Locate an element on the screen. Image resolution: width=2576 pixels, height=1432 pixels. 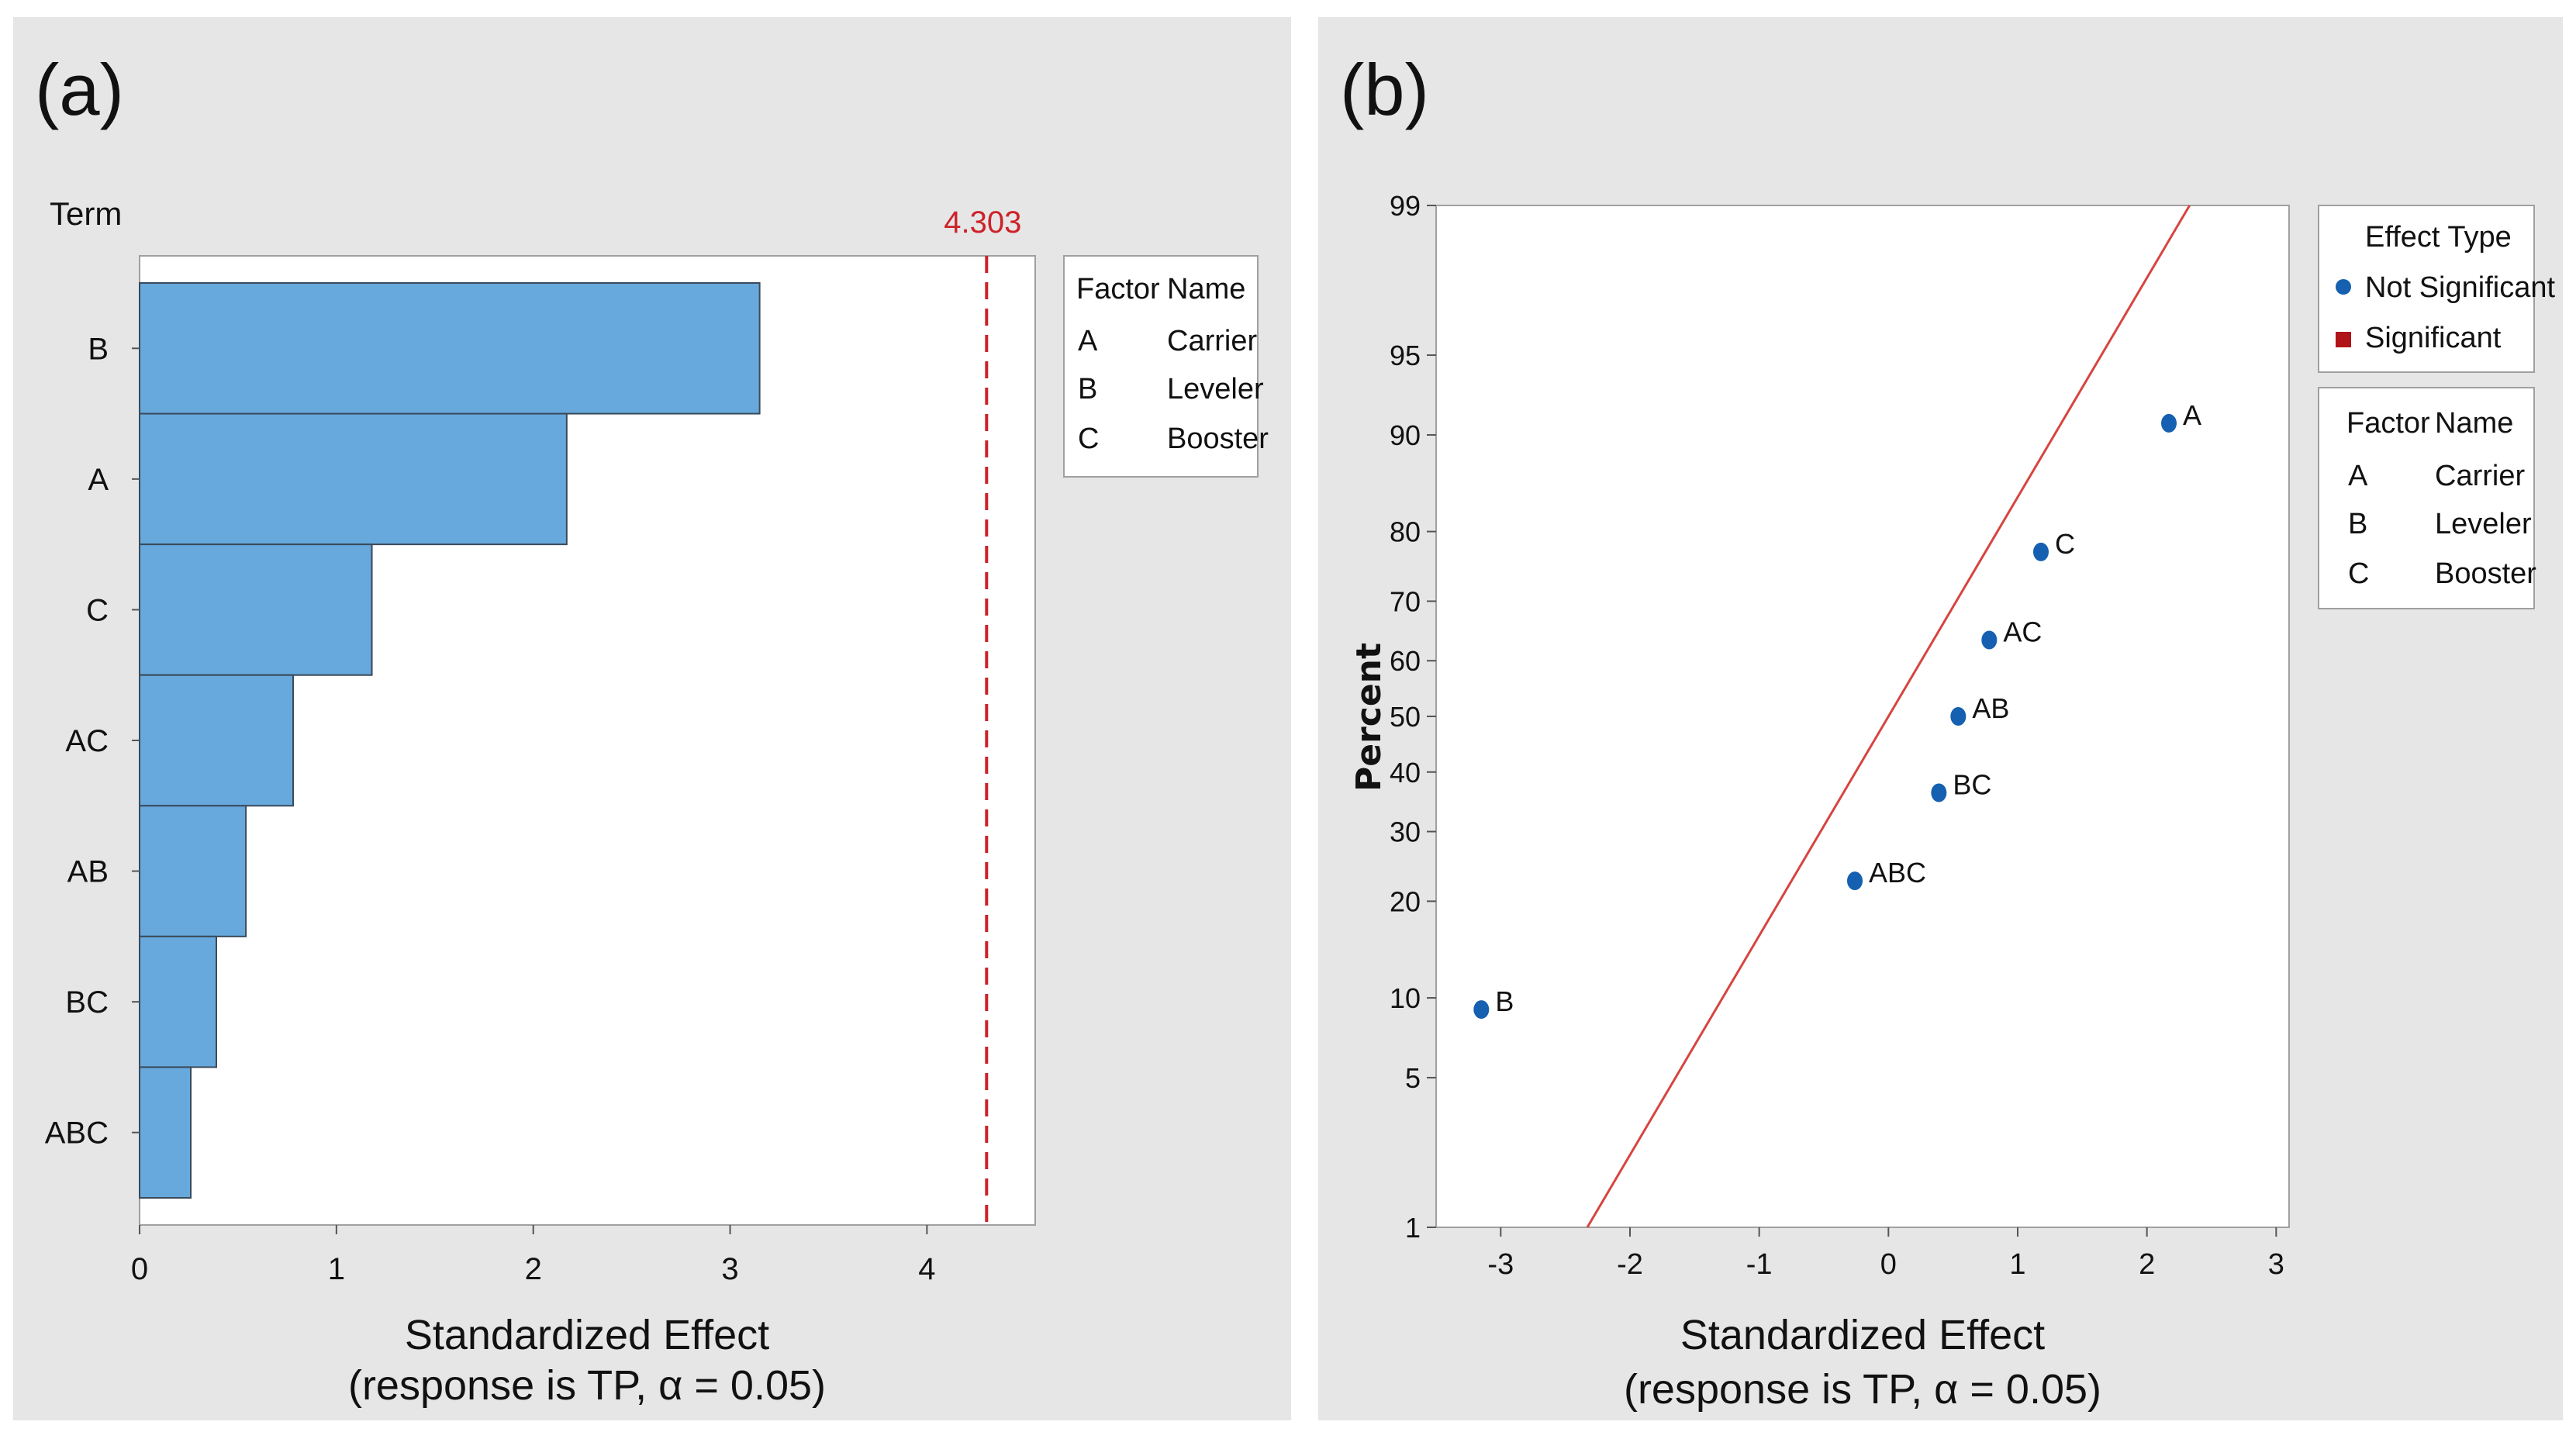
point-label: AC is located at coordinates (2023, 631).